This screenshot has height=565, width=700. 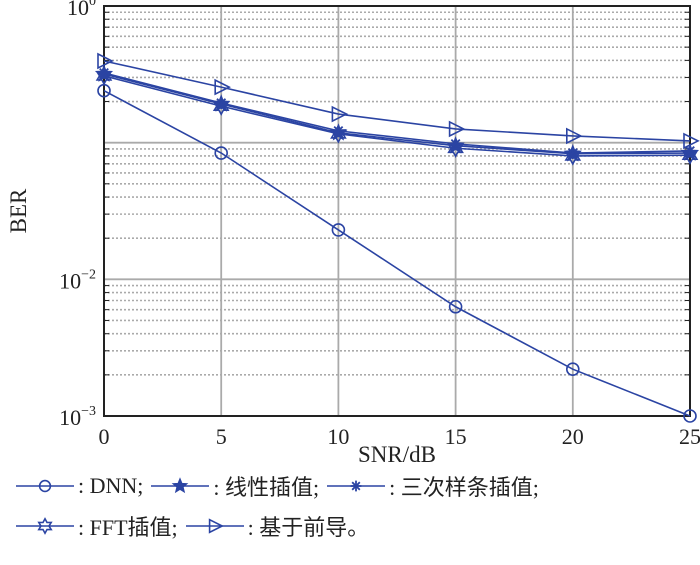 I want to click on legend-item-dnn: : DNN;, so click(x=78, y=486).